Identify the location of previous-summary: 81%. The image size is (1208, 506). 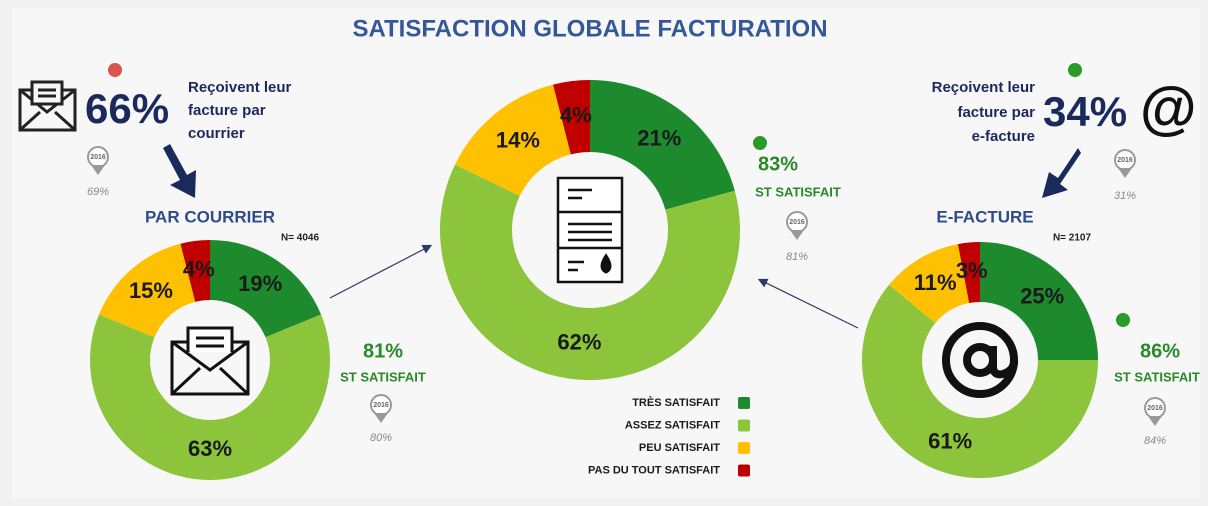
(797, 257).